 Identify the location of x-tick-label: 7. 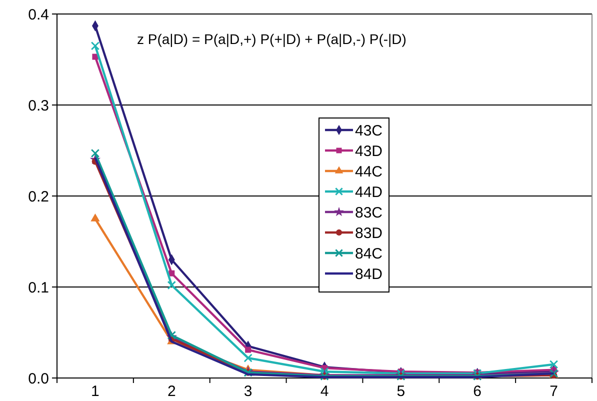
(554, 391).